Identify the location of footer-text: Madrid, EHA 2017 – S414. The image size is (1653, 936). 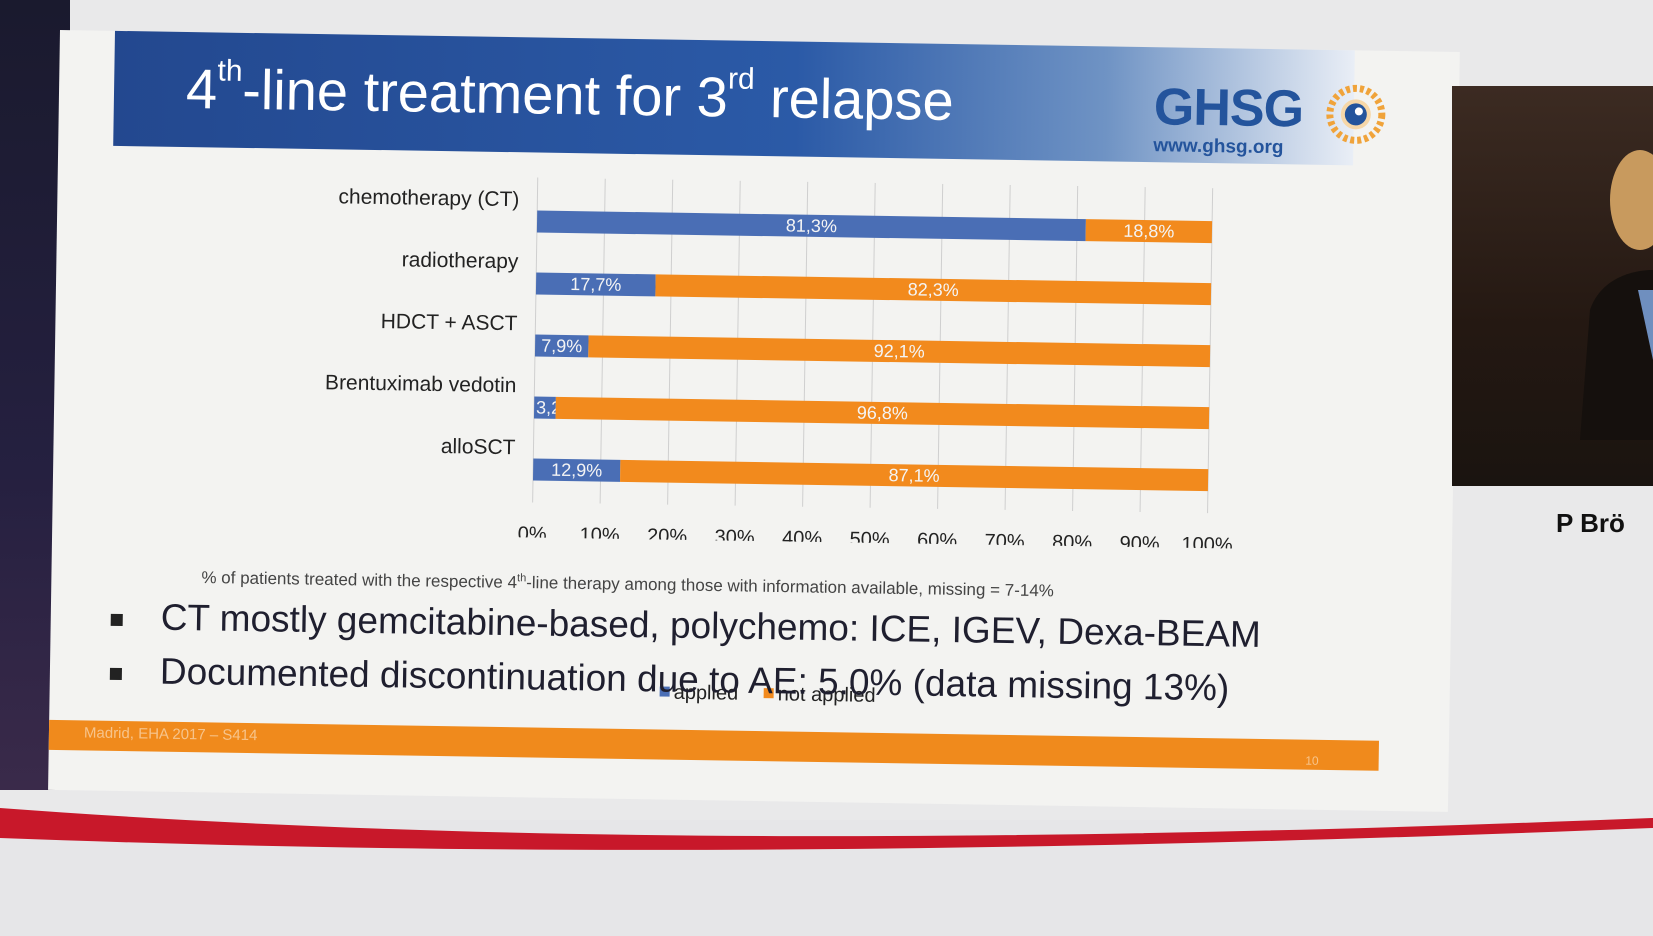
(170, 734).